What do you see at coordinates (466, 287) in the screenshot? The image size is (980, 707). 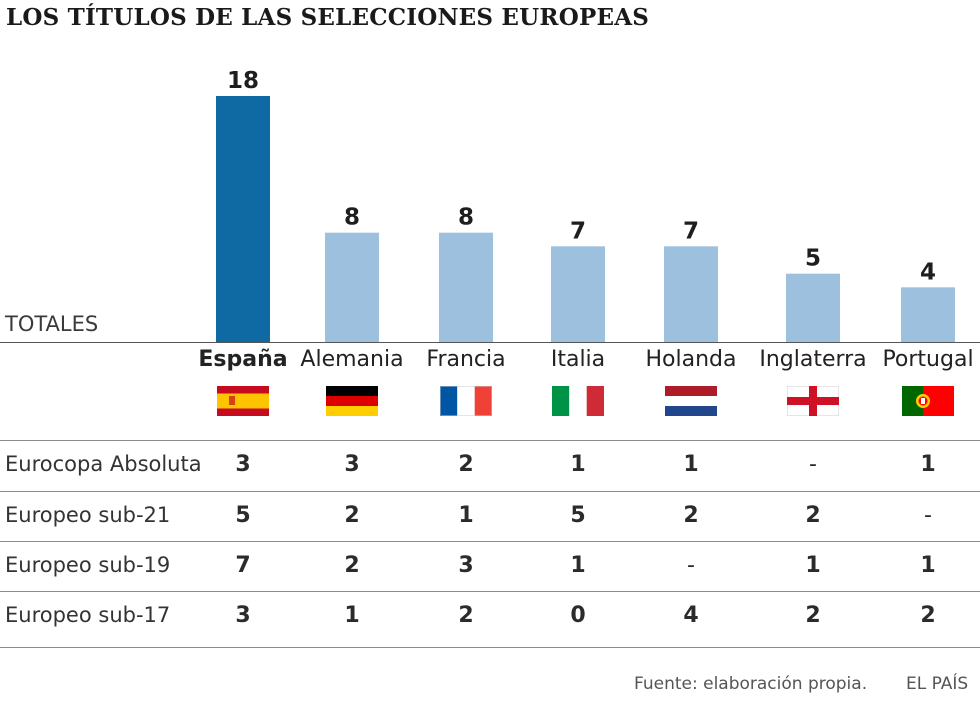 I see `bar-francia` at bounding box center [466, 287].